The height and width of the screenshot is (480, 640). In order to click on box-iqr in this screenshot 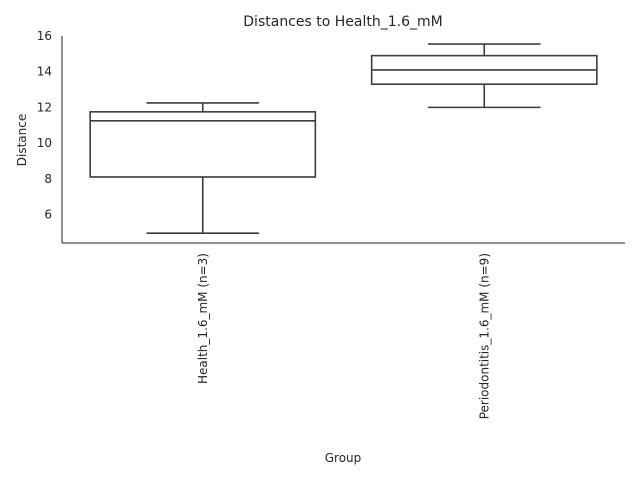, I will do `click(203, 144)`.